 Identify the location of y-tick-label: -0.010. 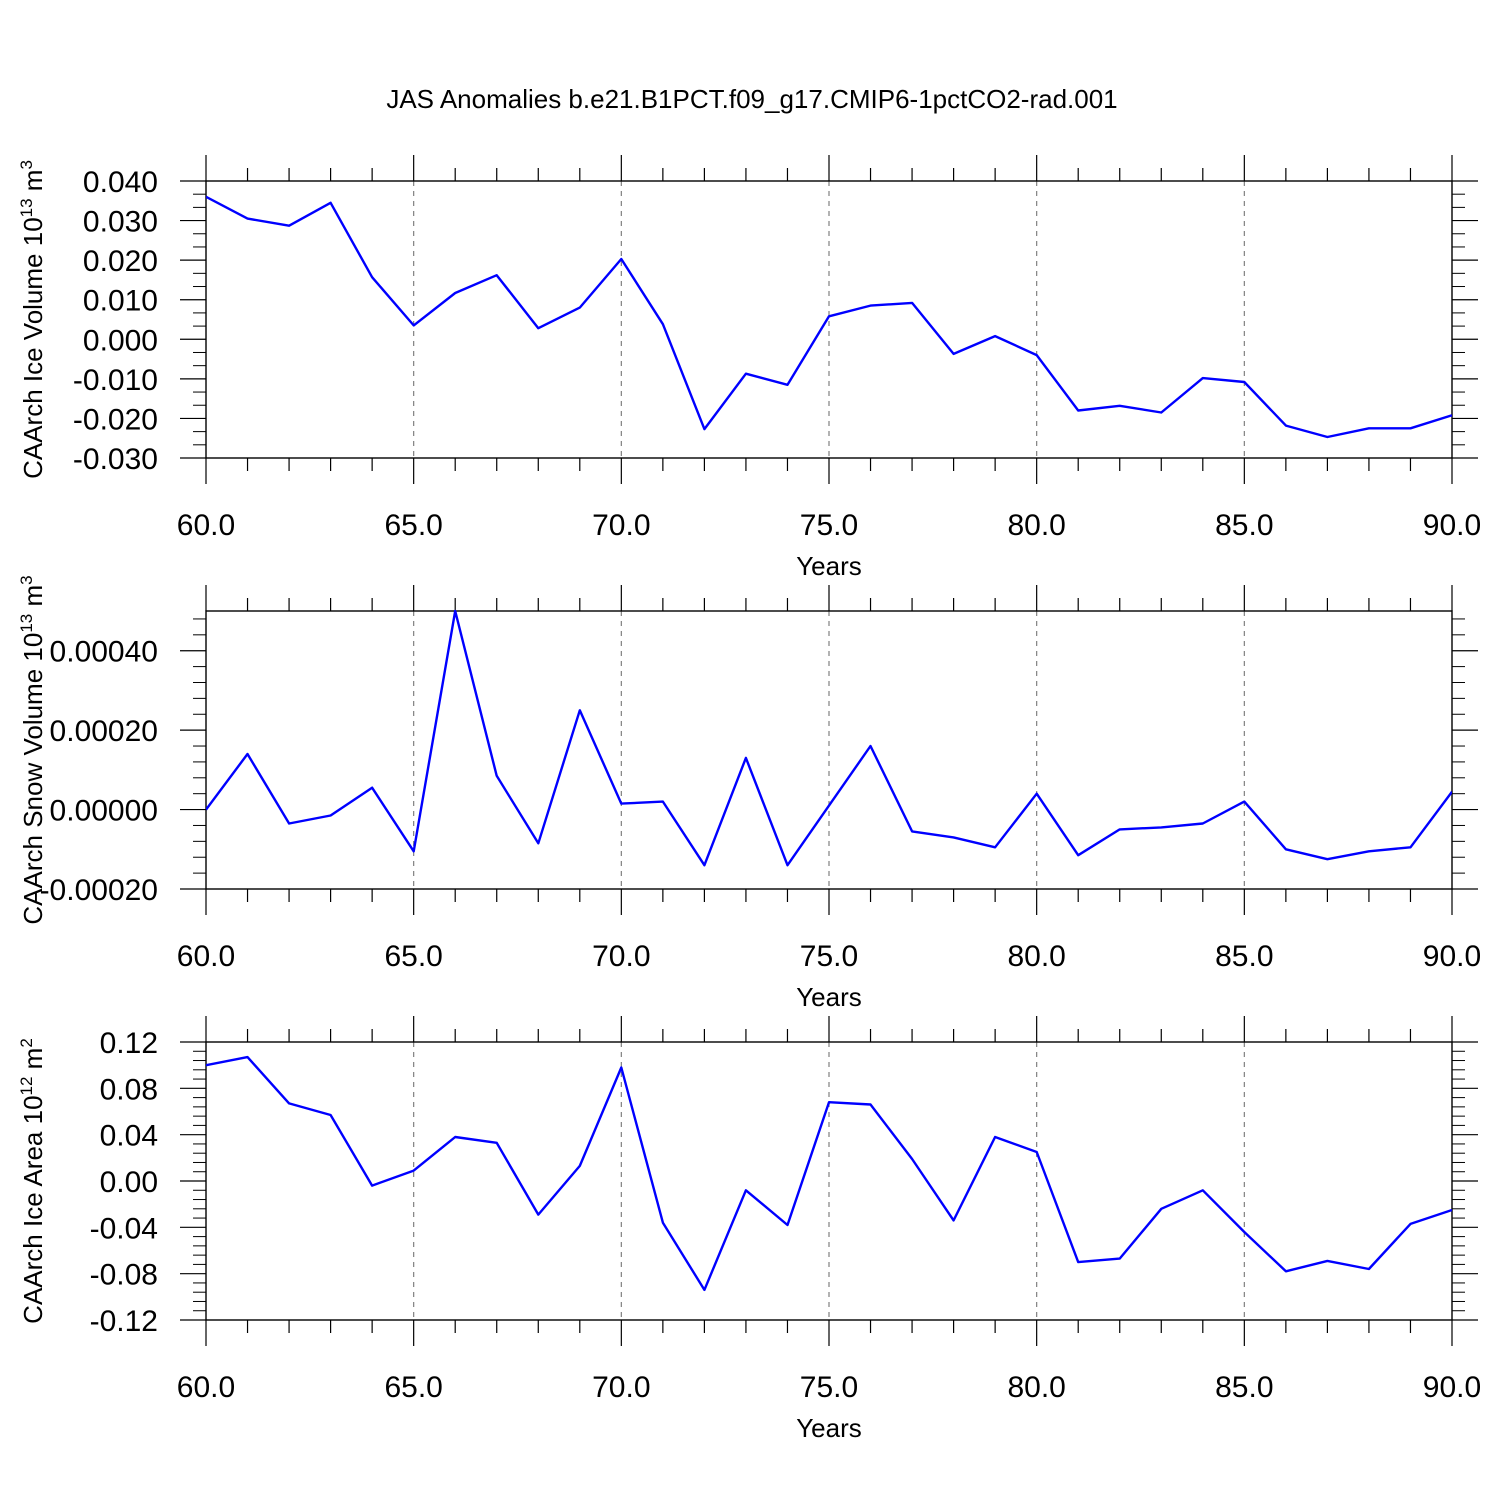
(115, 380).